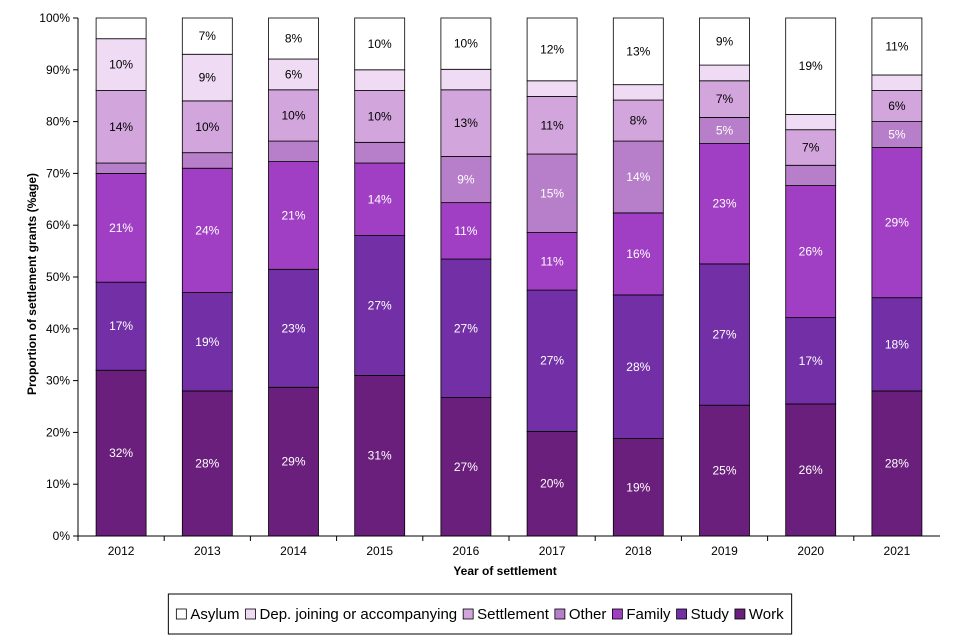  I want to click on data-label: 6%, so click(897, 106).